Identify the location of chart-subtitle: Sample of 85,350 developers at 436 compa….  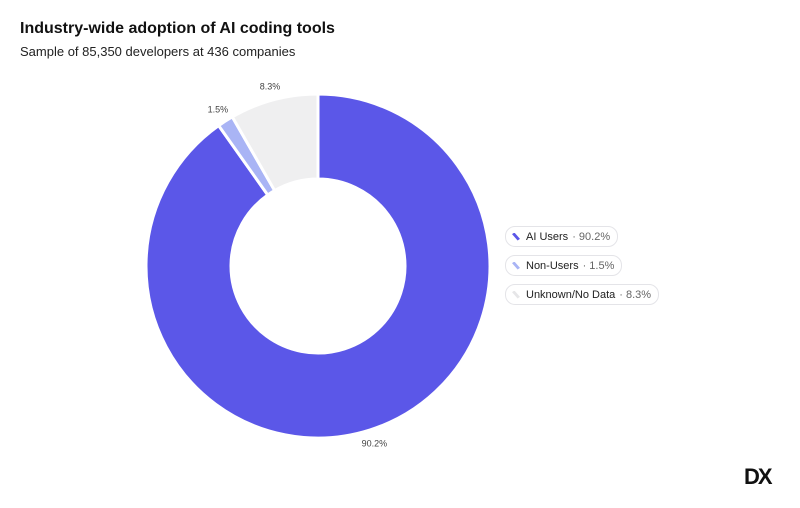
(158, 51).